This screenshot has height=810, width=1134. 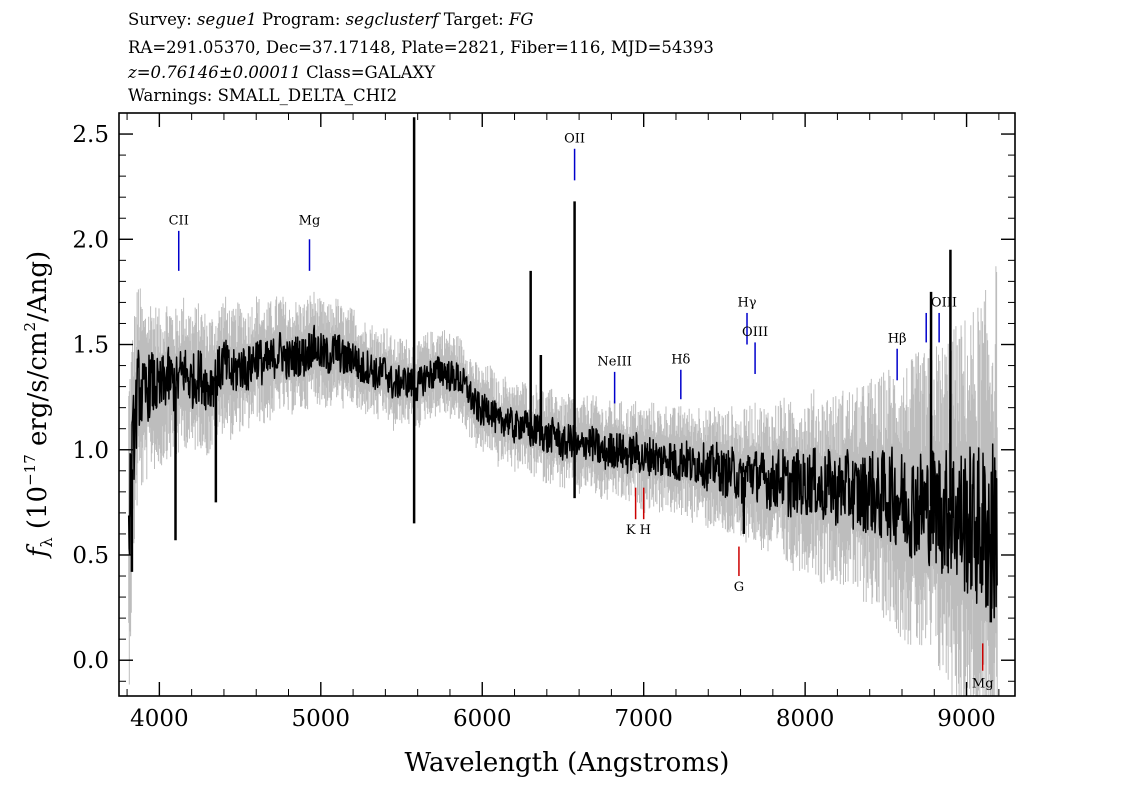 I want to click on program-label: Program:, so click(x=301, y=19).